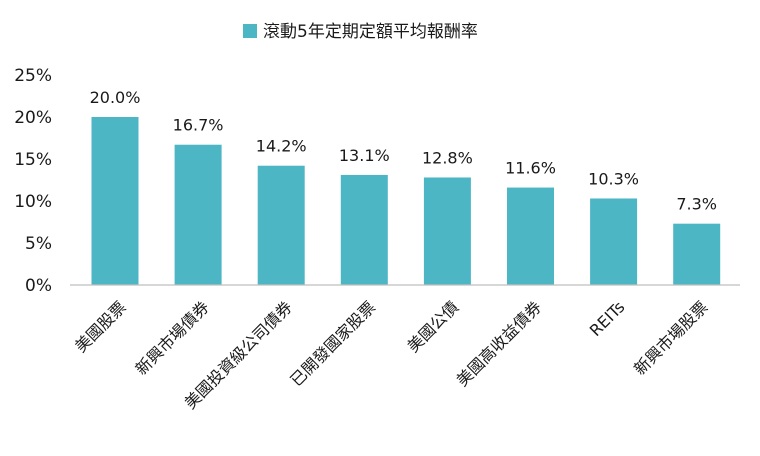 Image resolution: width=760 pixels, height=456 pixels. Describe the element at coordinates (433, 326) in the screenshot. I see `category-label: 美國公債` at that location.